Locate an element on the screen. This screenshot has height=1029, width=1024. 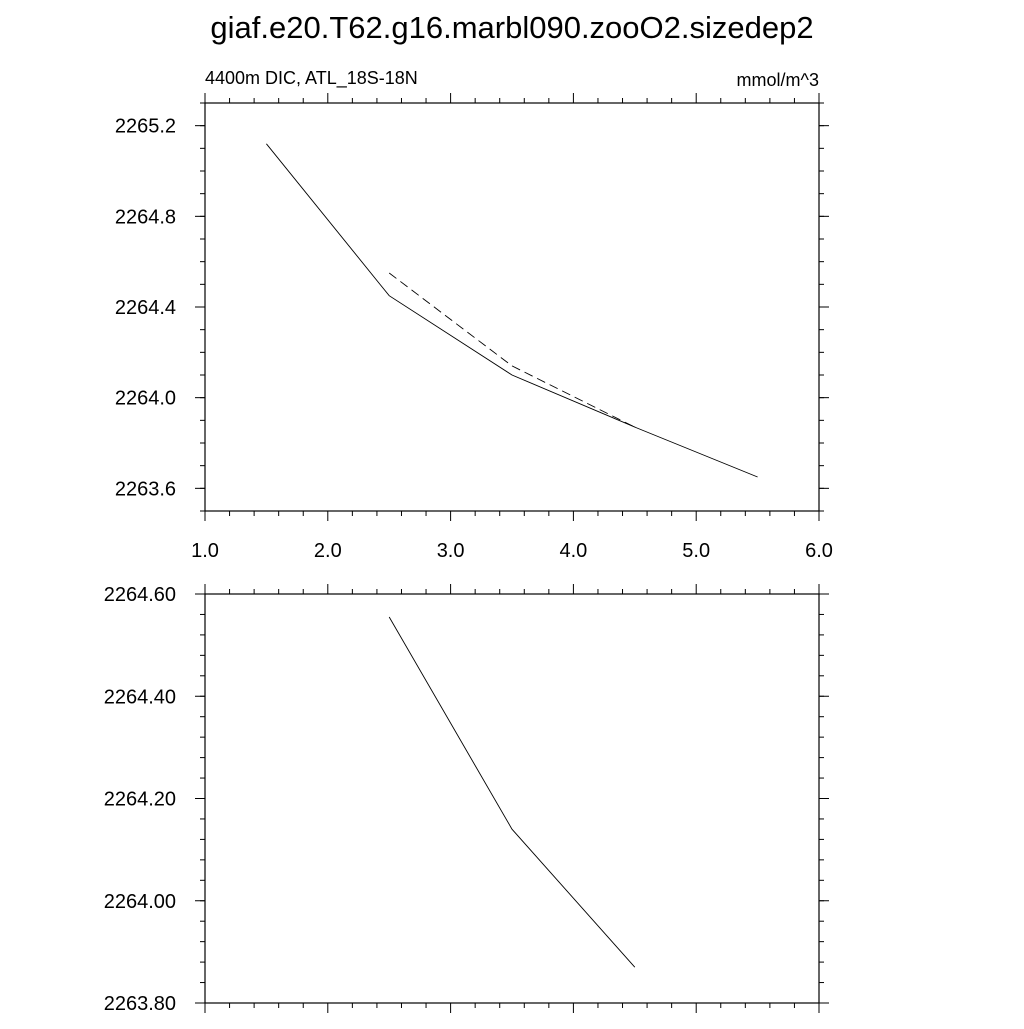
y-tick-label: 2263.80 is located at coordinates (140, 1004).